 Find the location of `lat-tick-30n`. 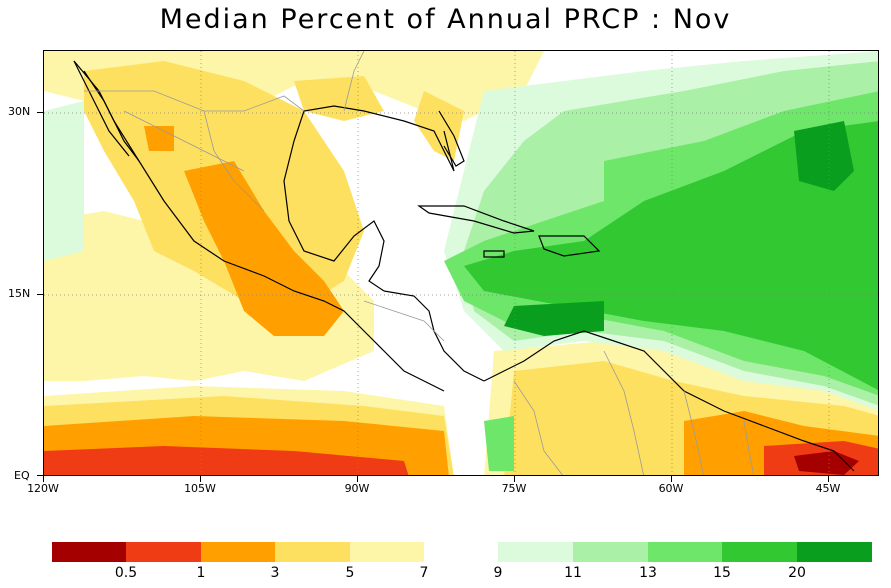

lat-tick-30n is located at coordinates (40, 112).